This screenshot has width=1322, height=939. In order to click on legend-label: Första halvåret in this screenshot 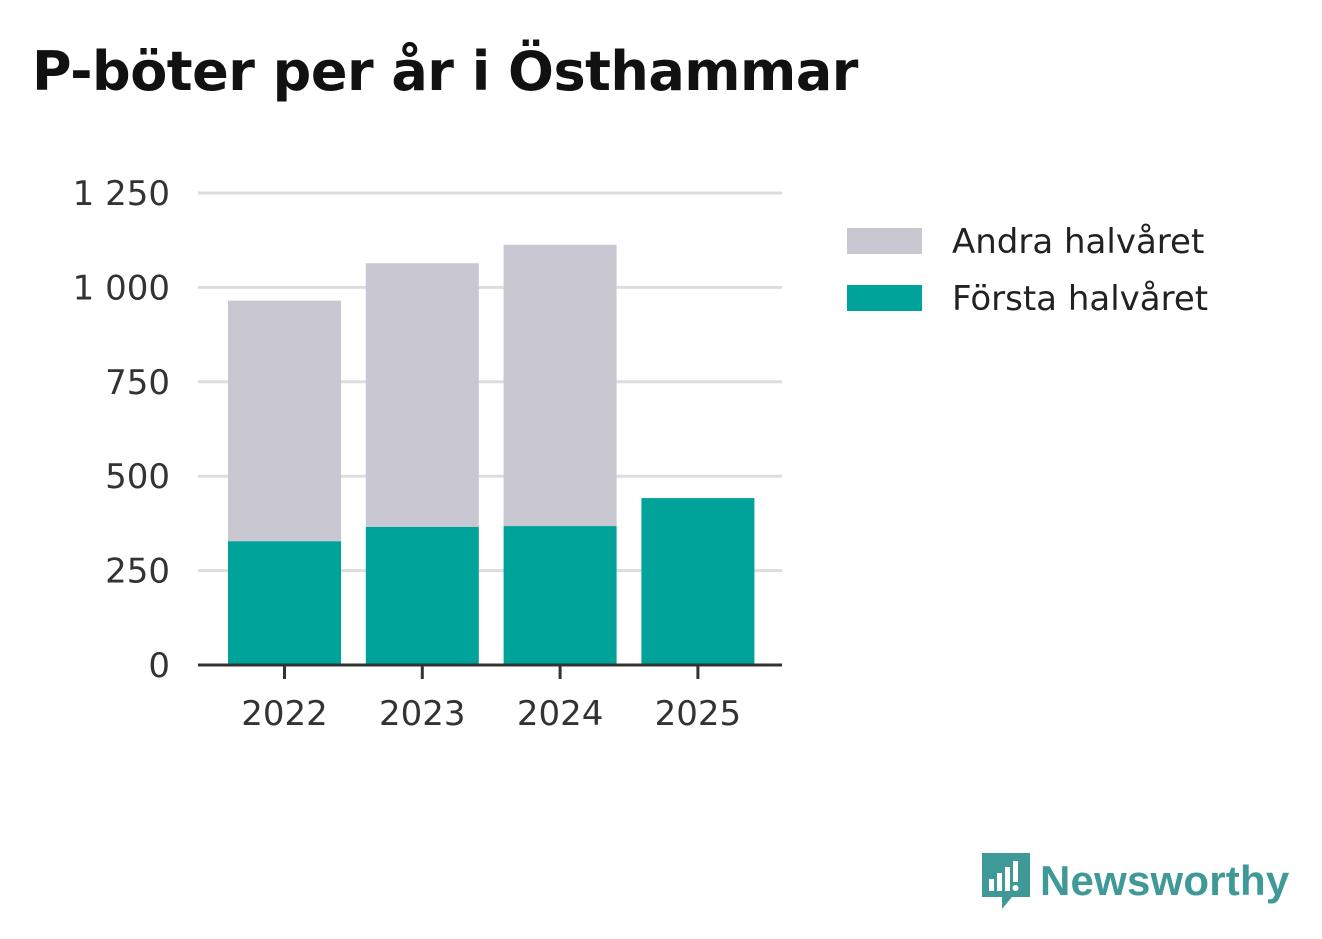, I will do `click(1080, 299)`.